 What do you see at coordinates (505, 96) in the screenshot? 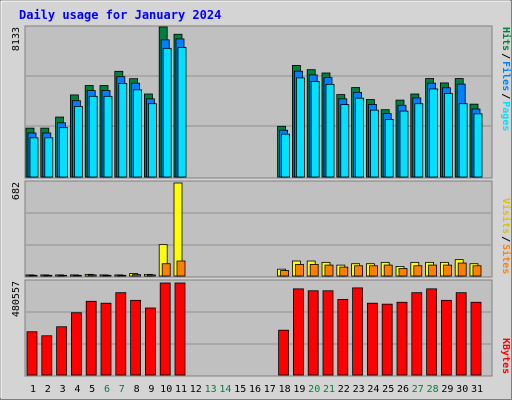
I see `legend-sep-2: /` at bounding box center [505, 96].